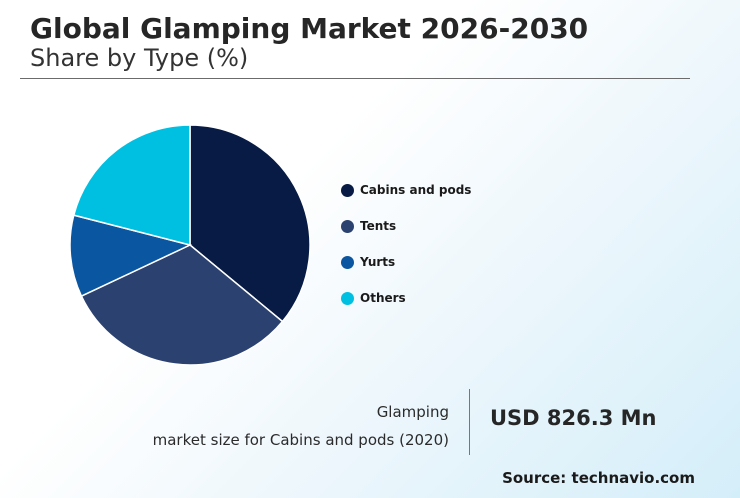  What do you see at coordinates (355, 78) in the screenshot?
I see `header-divider` at bounding box center [355, 78].